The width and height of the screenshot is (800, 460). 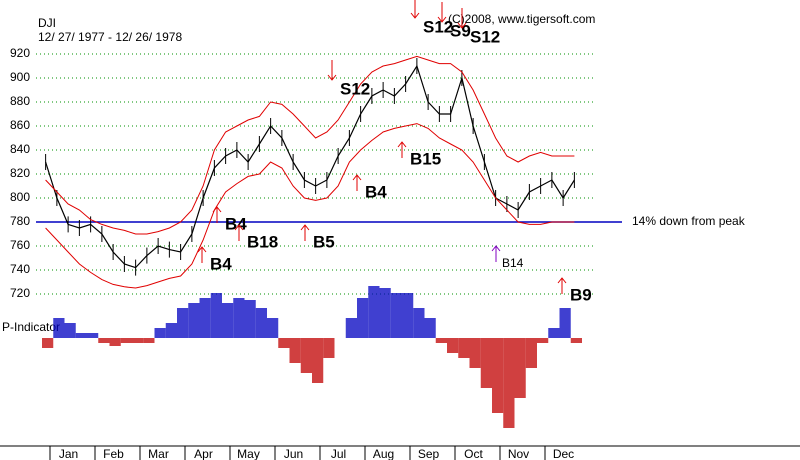 I want to click on y-tick-label: 920, so click(x=20, y=53).